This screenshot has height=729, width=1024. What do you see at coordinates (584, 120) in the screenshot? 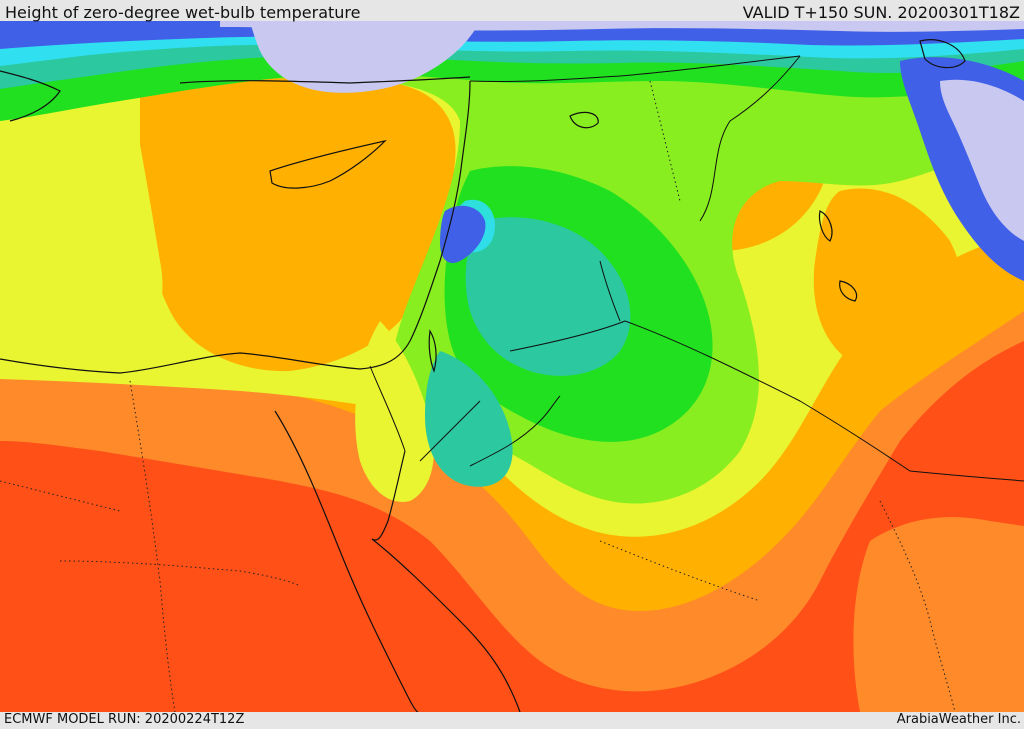
I see `coast-lake-van` at bounding box center [584, 120].